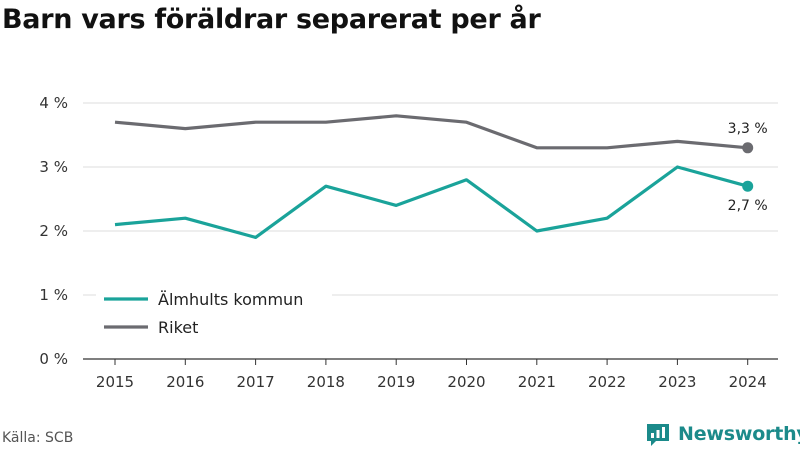 This screenshot has width=800, height=450. Describe the element at coordinates (230, 299) in the screenshot. I see `legend-label: Älmhults kommun` at that location.